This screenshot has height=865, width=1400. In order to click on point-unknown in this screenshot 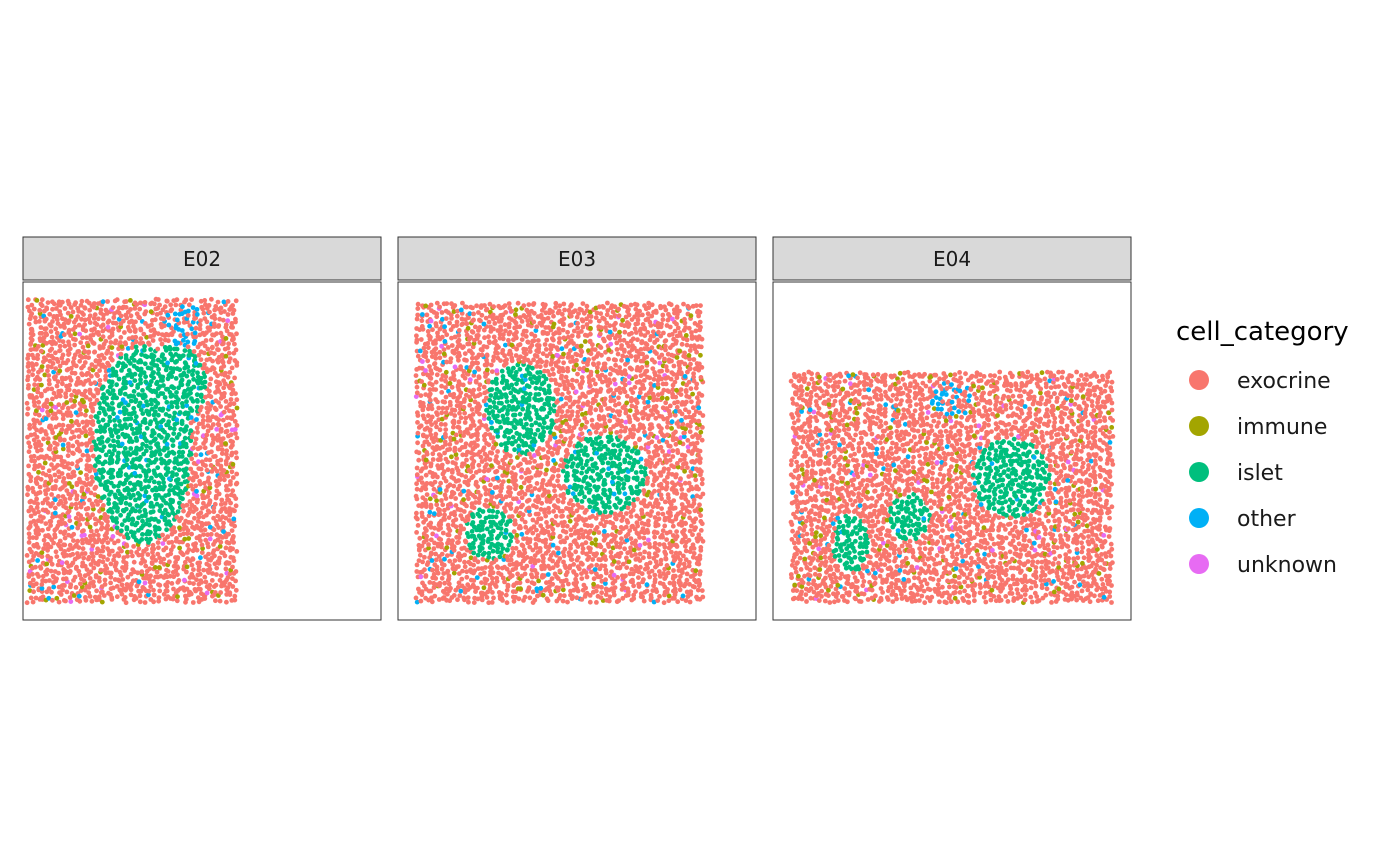, I will do `click(436, 536)`.